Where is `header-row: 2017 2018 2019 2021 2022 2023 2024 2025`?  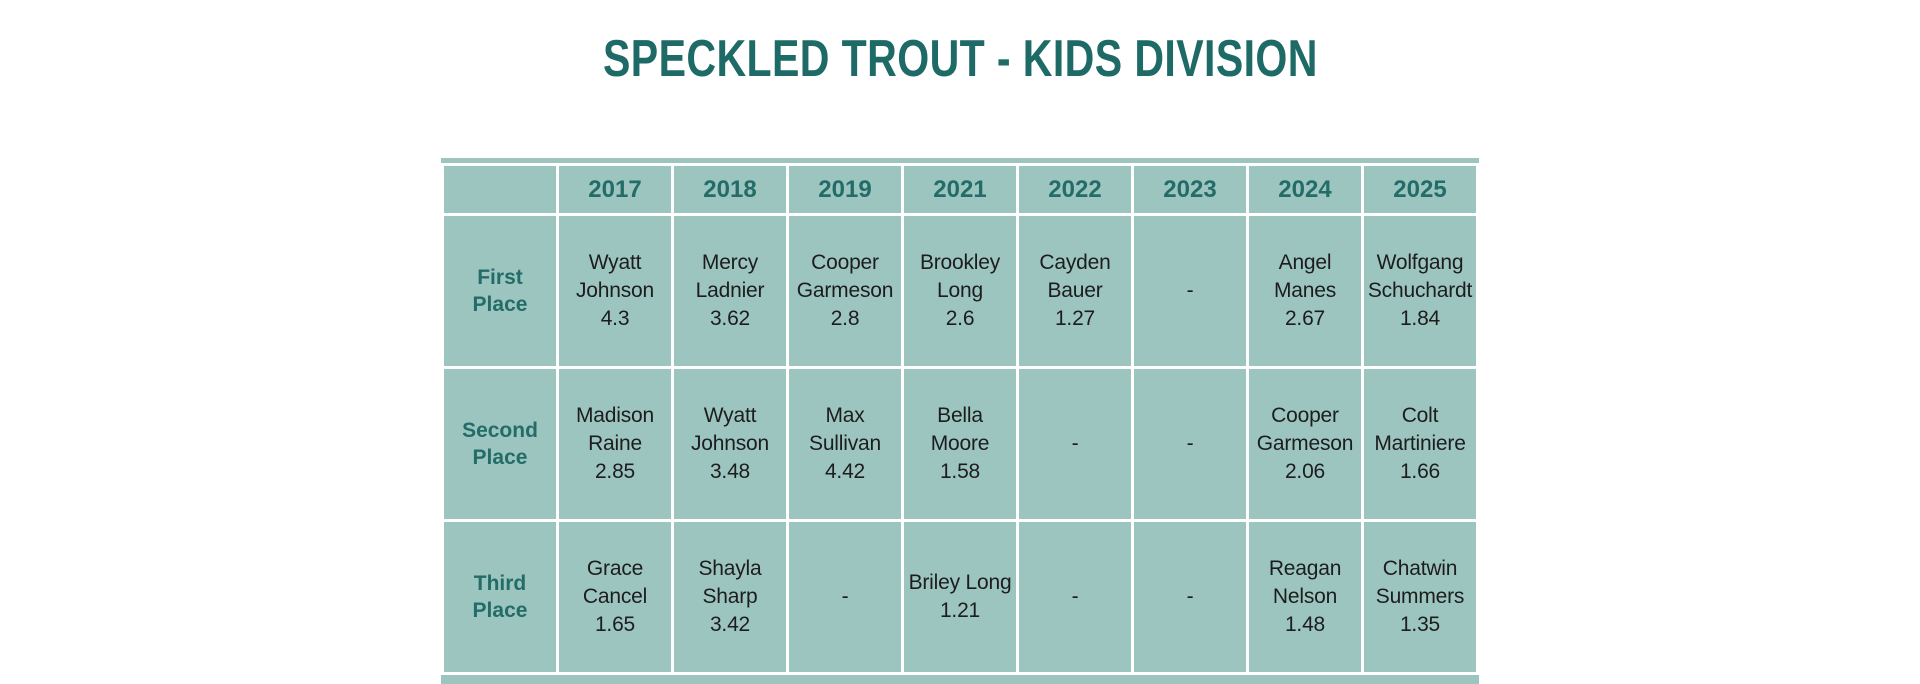
header-row: 2017 2018 2019 2021 2022 2023 2024 2025 is located at coordinates (960, 189).